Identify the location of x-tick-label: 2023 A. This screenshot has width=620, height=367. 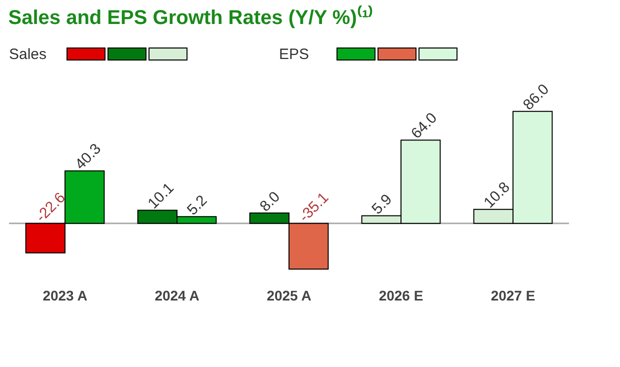
(65, 296).